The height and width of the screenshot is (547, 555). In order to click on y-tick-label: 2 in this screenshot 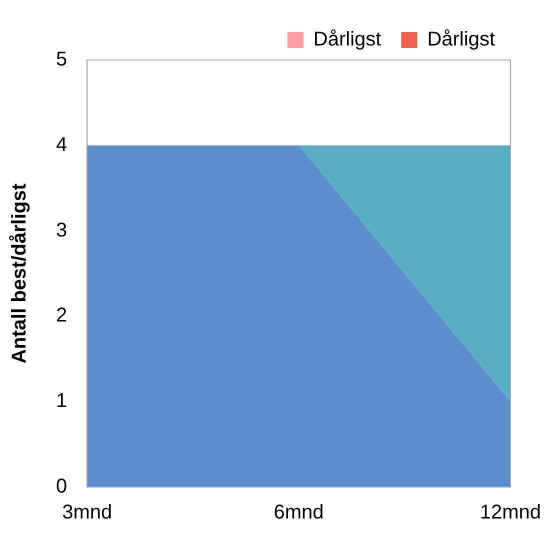, I will do `click(62, 315)`.